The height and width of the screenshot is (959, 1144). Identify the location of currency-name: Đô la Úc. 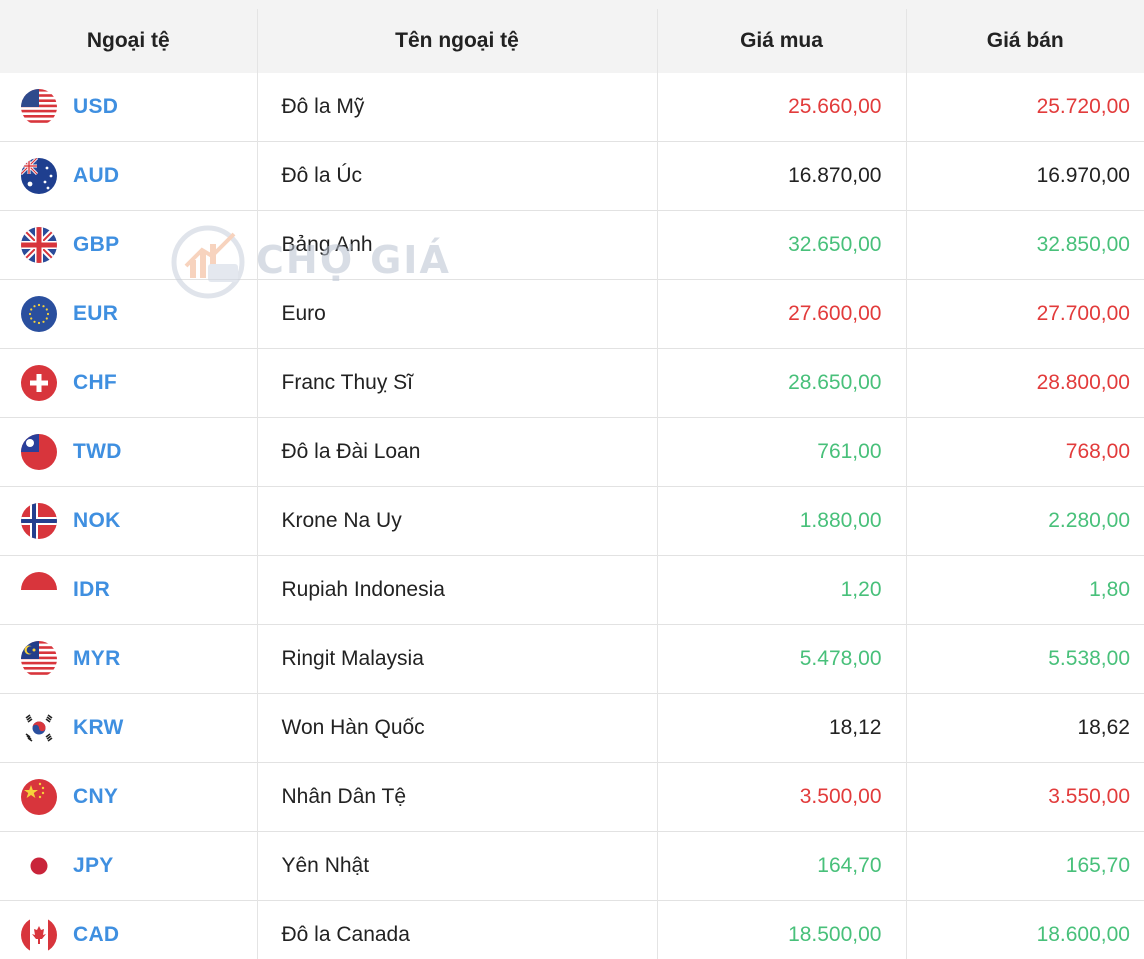
(457, 176).